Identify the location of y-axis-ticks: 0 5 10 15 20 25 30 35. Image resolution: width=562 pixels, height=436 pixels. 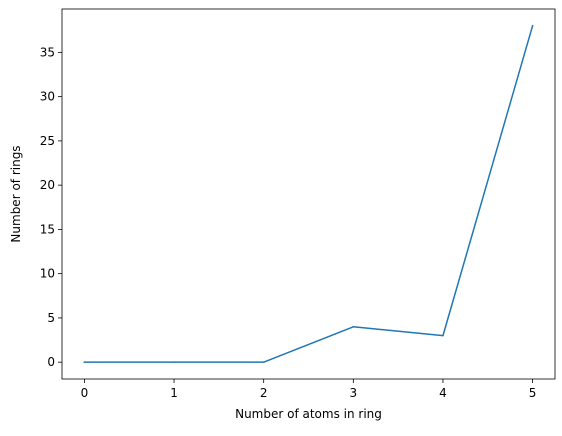
(51, 207).